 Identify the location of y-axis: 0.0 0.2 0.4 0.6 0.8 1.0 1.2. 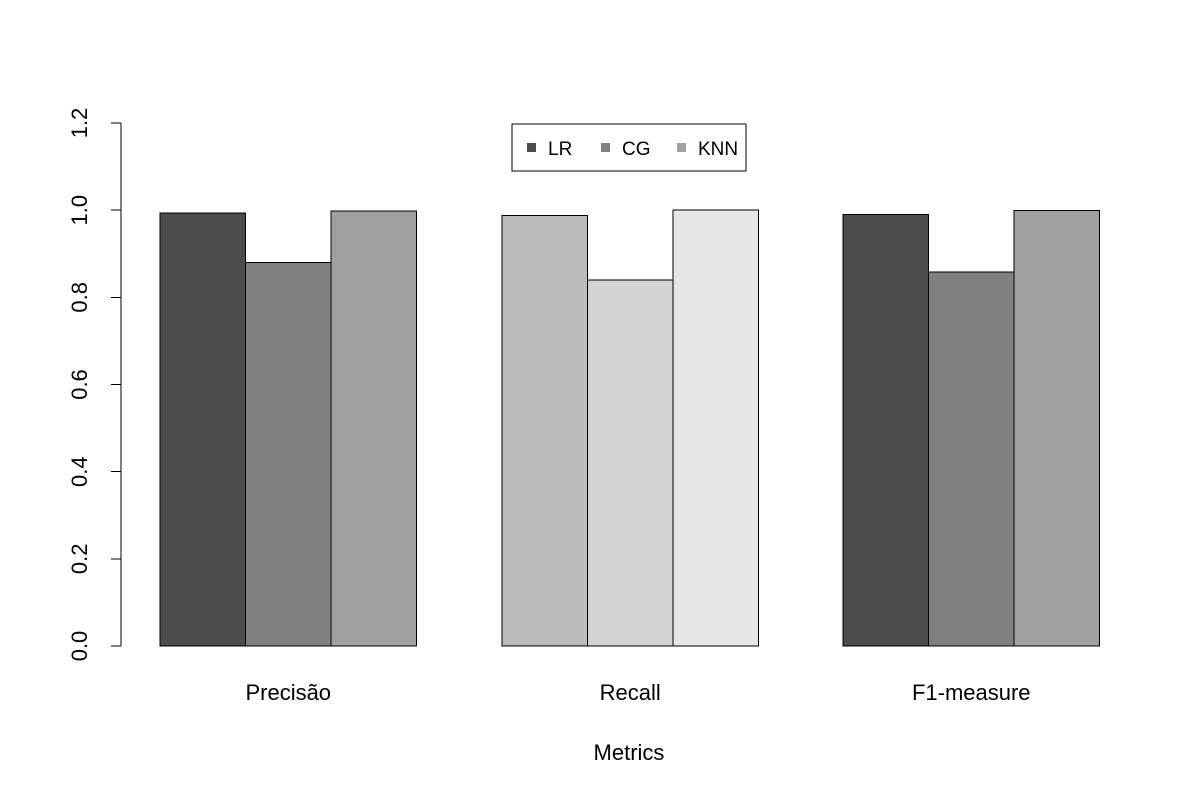
(94, 385).